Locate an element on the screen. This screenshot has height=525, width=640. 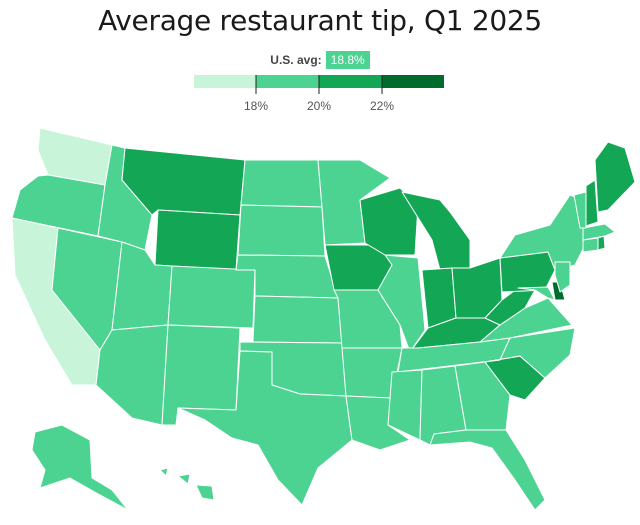
state-illinois is located at coordinates (401, 303).